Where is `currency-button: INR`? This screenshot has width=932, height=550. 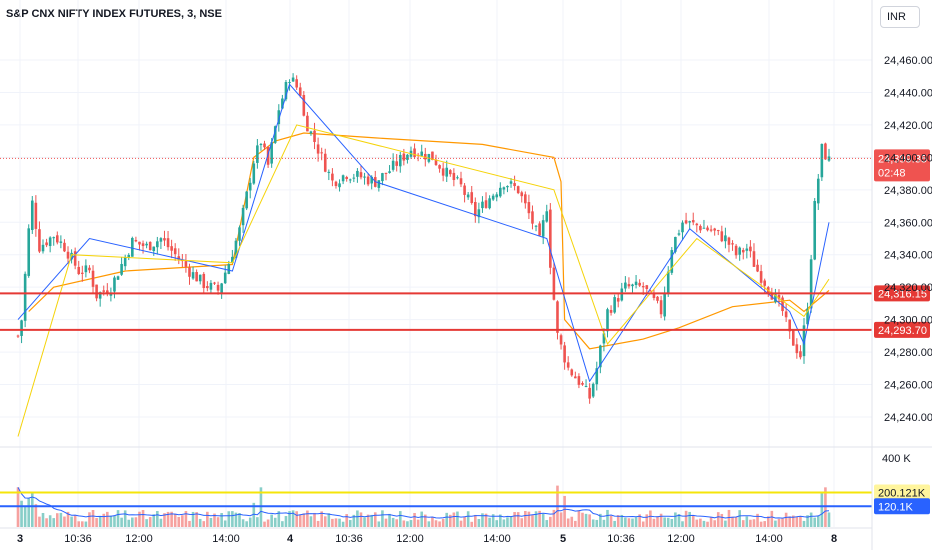 currency-button: INR is located at coordinates (900, 17).